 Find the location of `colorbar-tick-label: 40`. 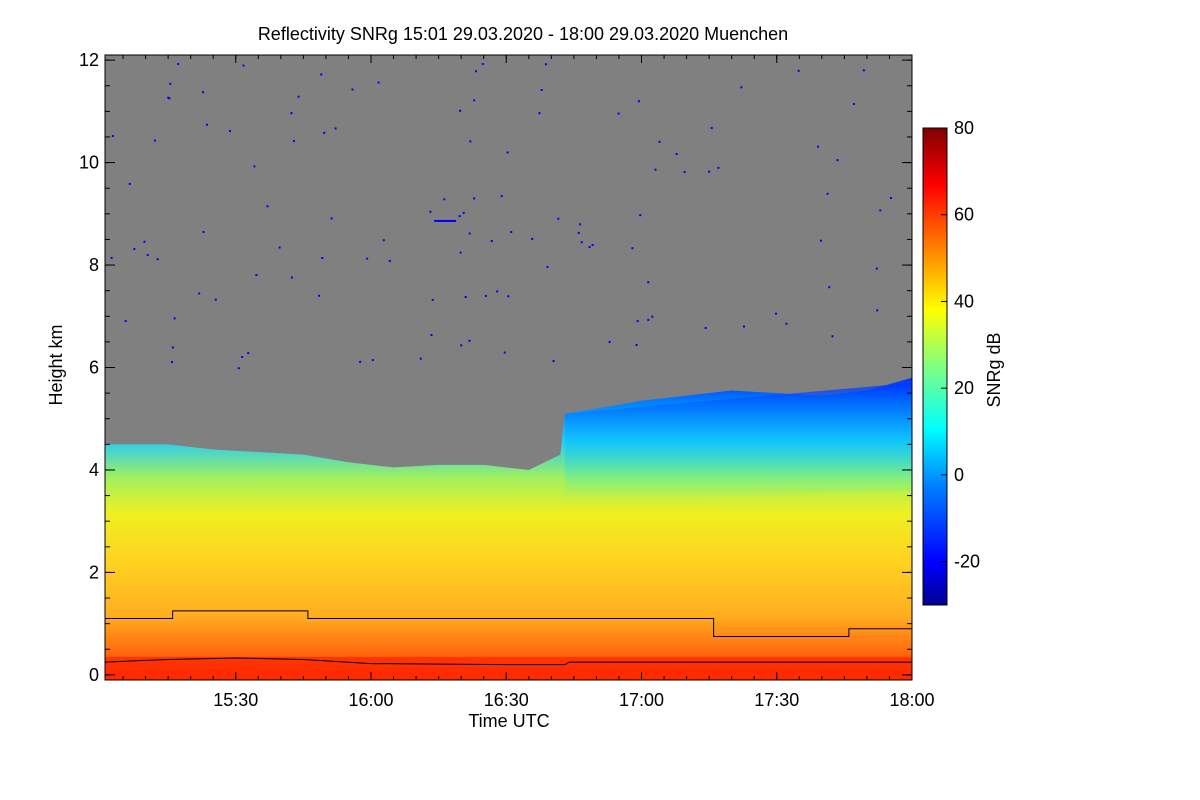

colorbar-tick-label: 40 is located at coordinates (964, 301).